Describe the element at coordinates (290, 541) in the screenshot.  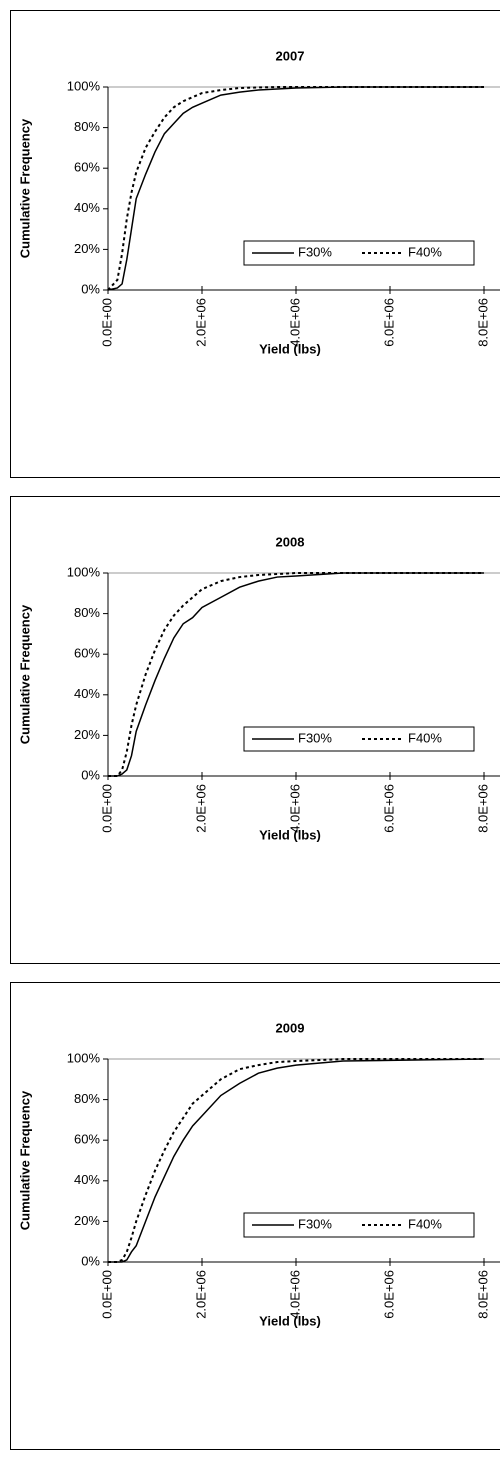
I see `chart-title: 2008` at that location.